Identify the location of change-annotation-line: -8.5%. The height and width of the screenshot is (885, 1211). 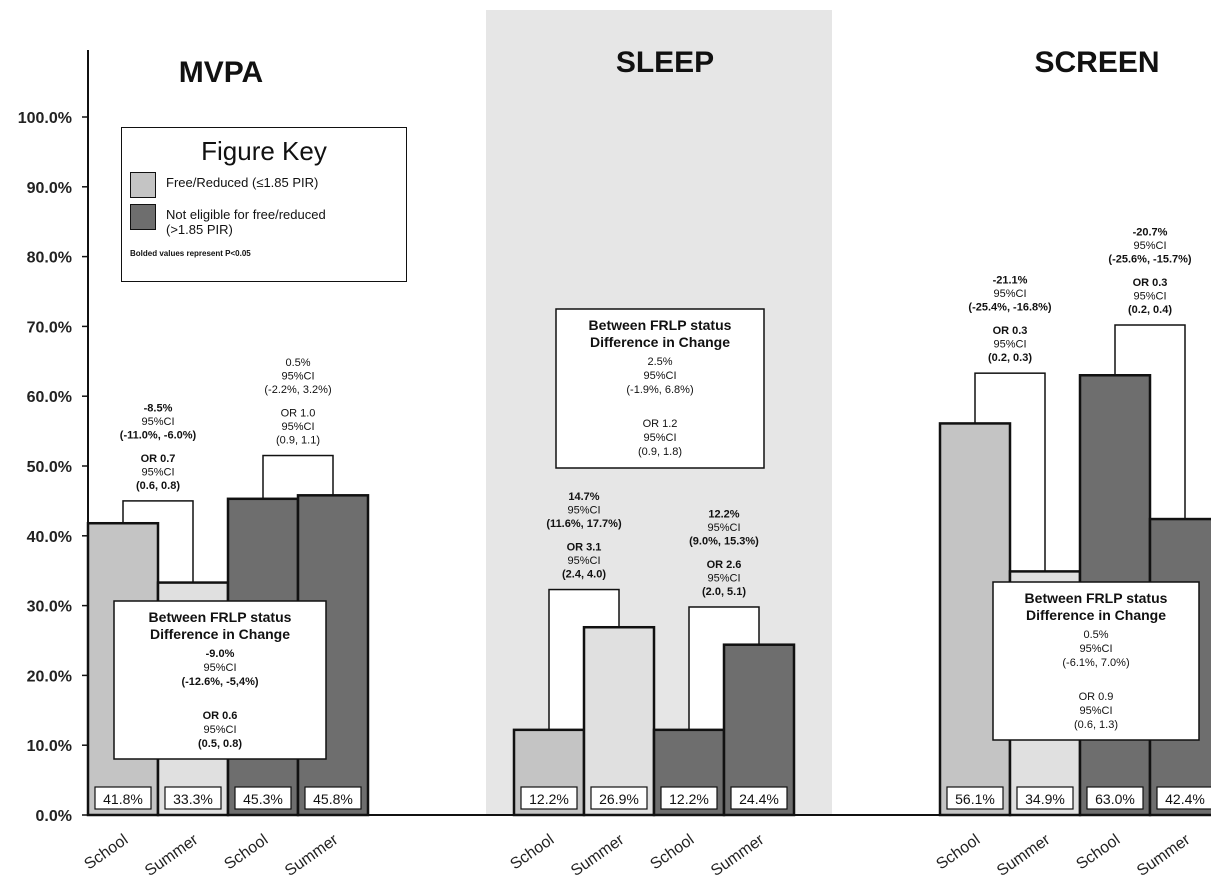
(158, 408).